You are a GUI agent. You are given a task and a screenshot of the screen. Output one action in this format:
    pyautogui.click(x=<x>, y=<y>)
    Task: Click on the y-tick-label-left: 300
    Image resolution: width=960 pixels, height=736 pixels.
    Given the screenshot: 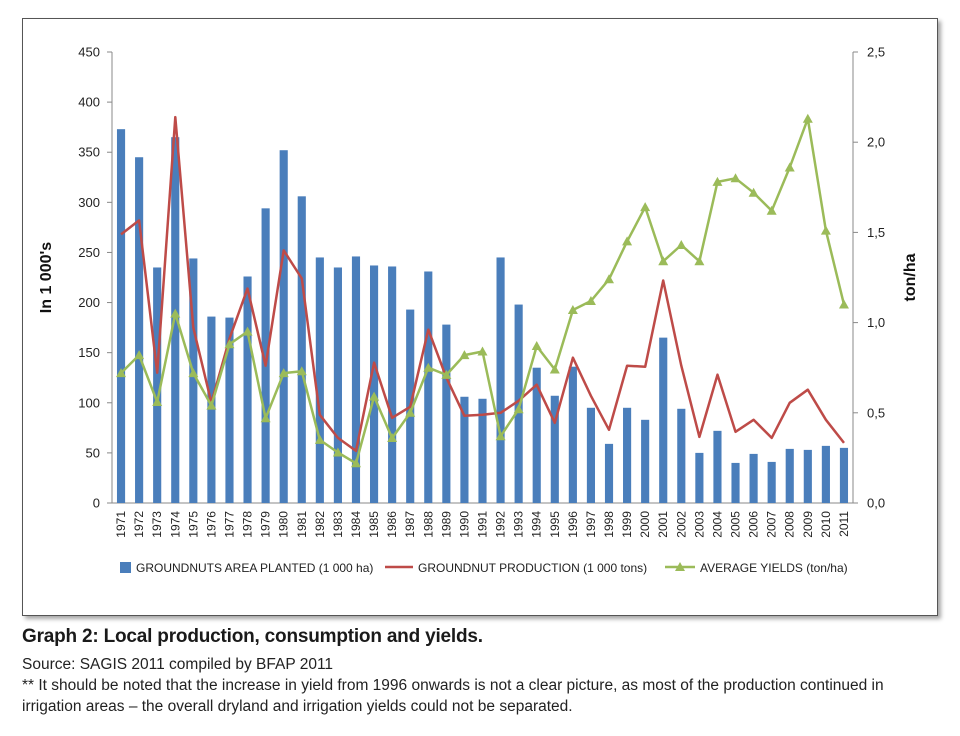 What is the action you would take?
    pyautogui.click(x=89, y=202)
    